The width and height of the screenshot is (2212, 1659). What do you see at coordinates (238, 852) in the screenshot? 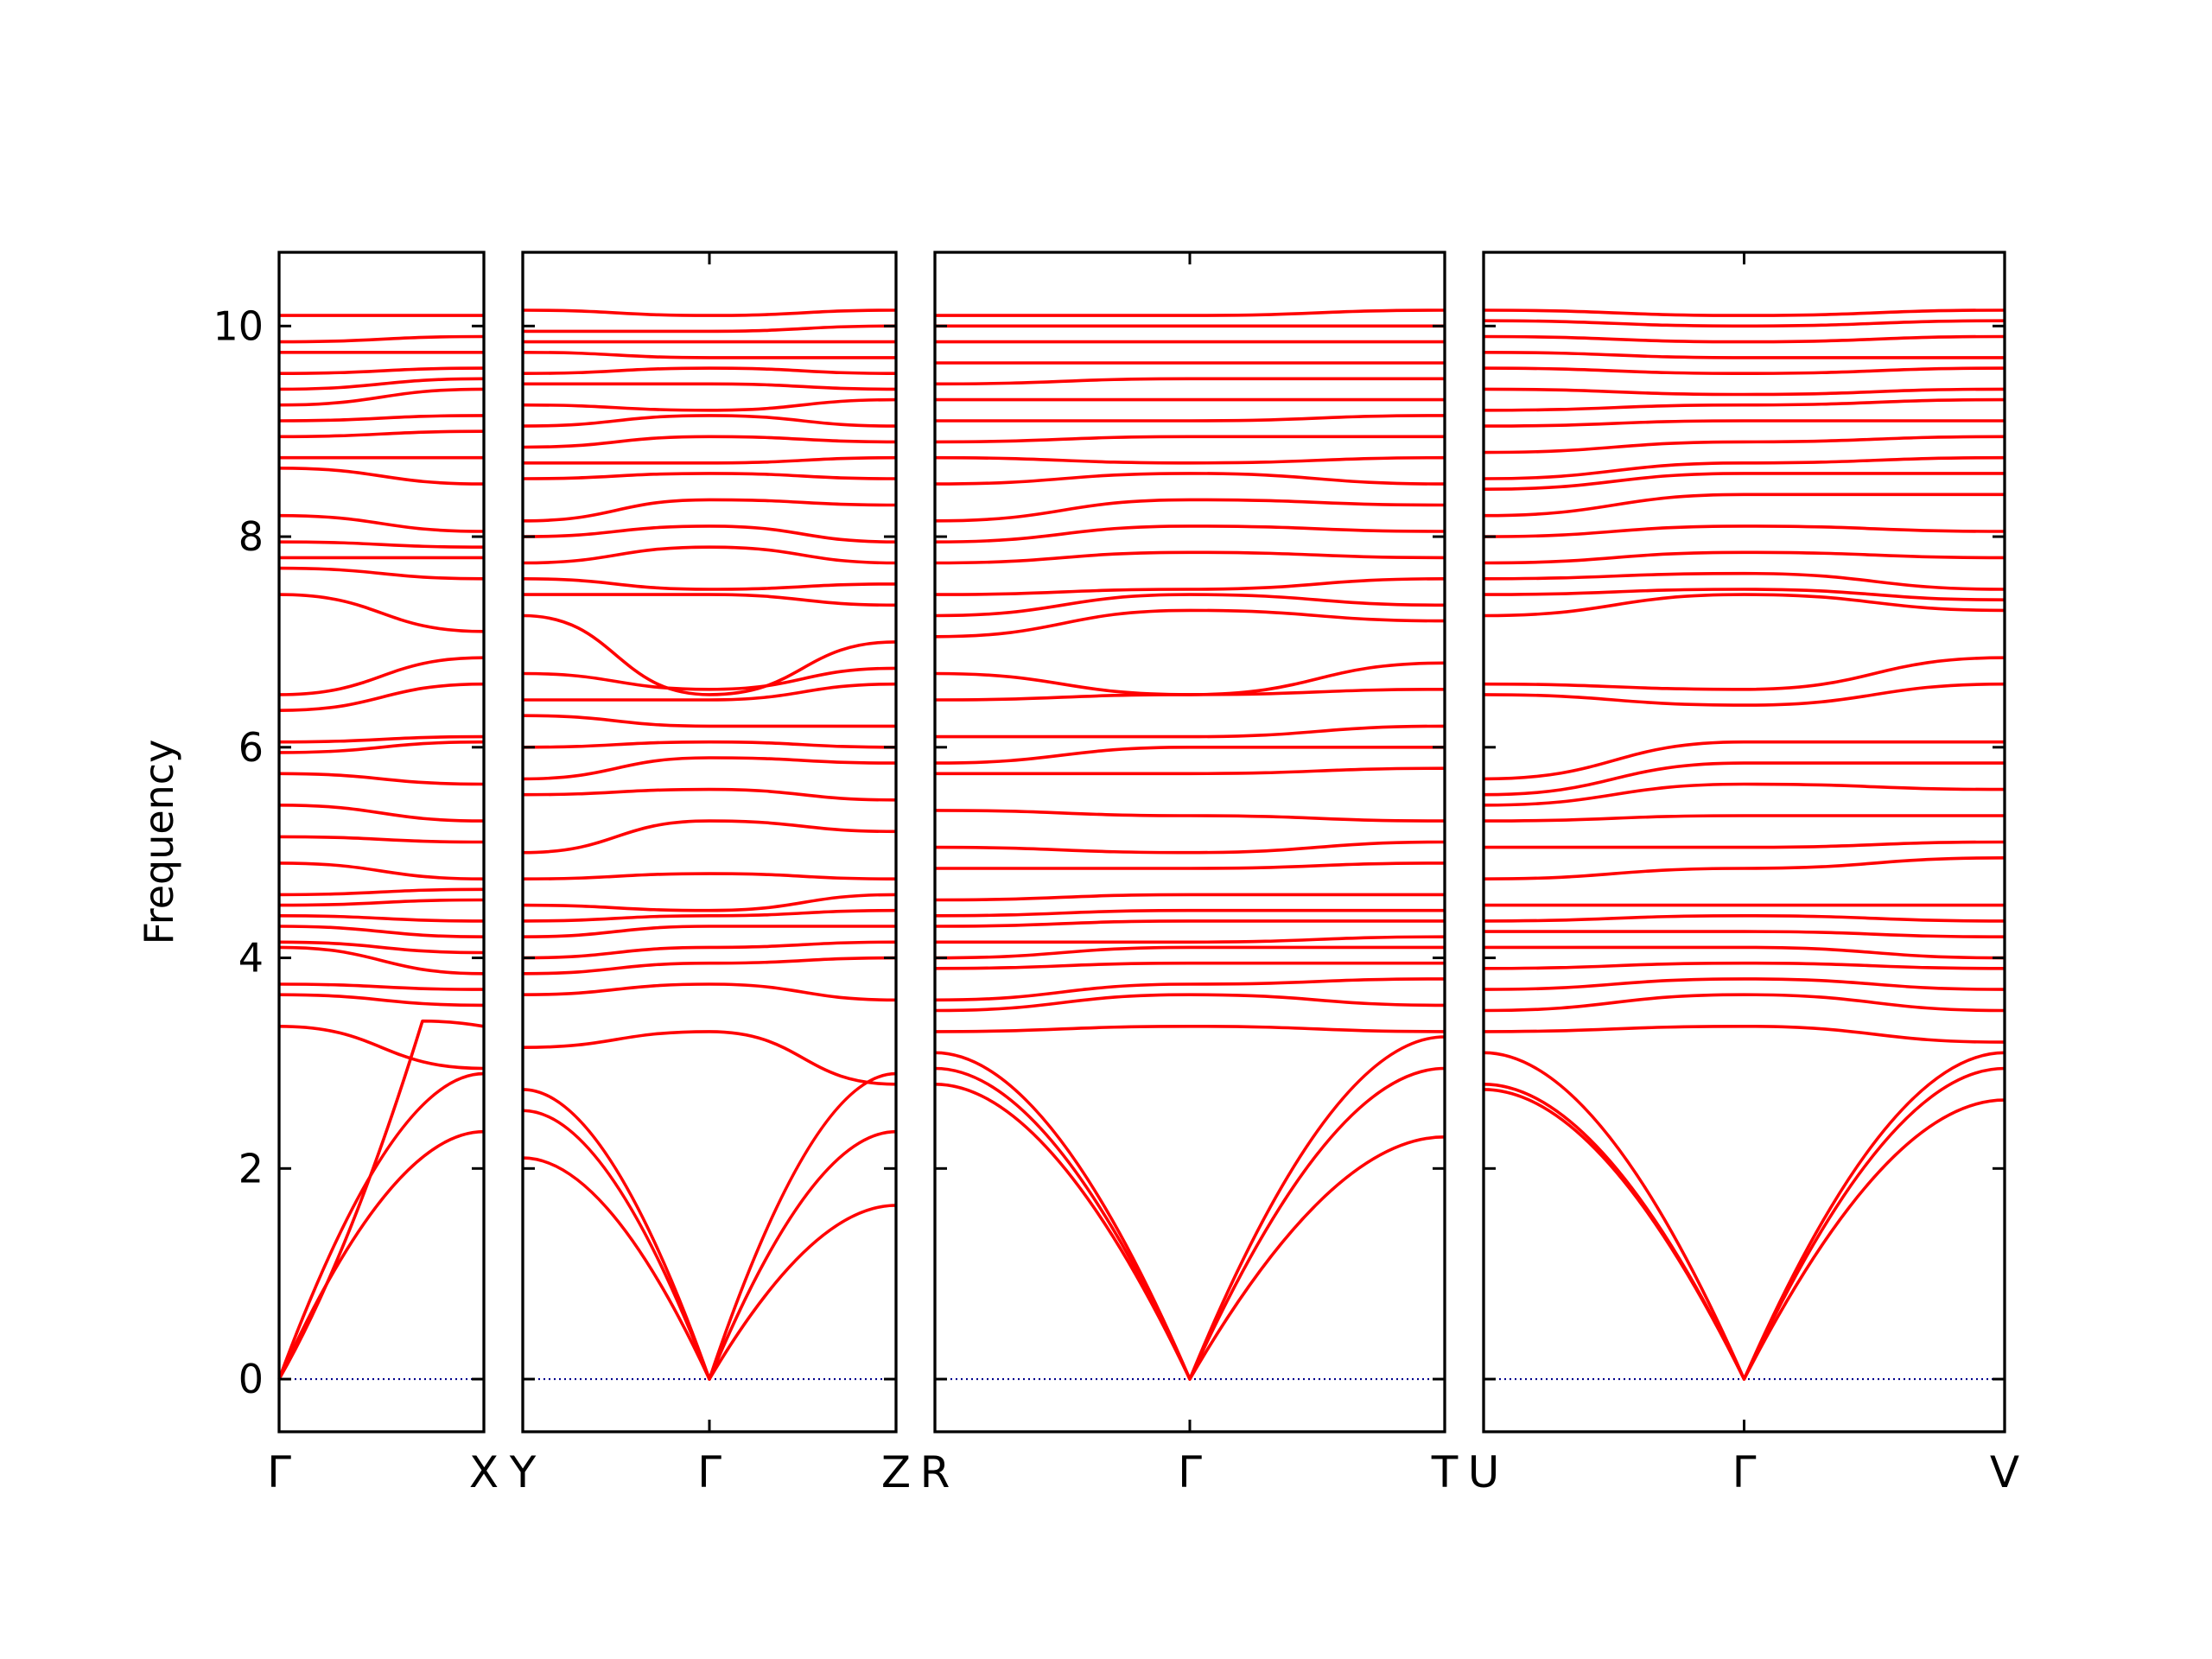
I see `y-axis: 0 2 4 6 8 10` at bounding box center [238, 852].